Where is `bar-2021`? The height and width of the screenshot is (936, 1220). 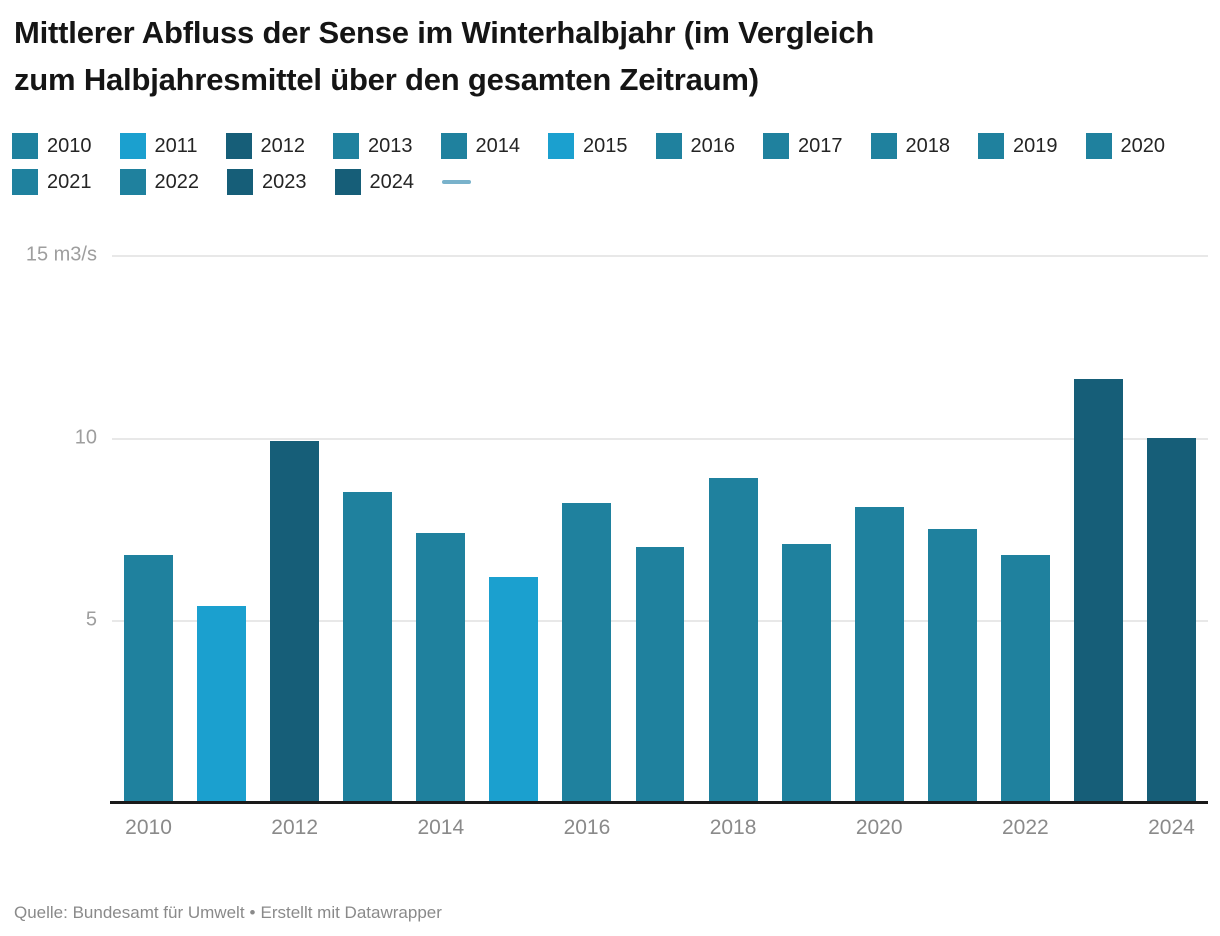
bar-2021 is located at coordinates (952, 666).